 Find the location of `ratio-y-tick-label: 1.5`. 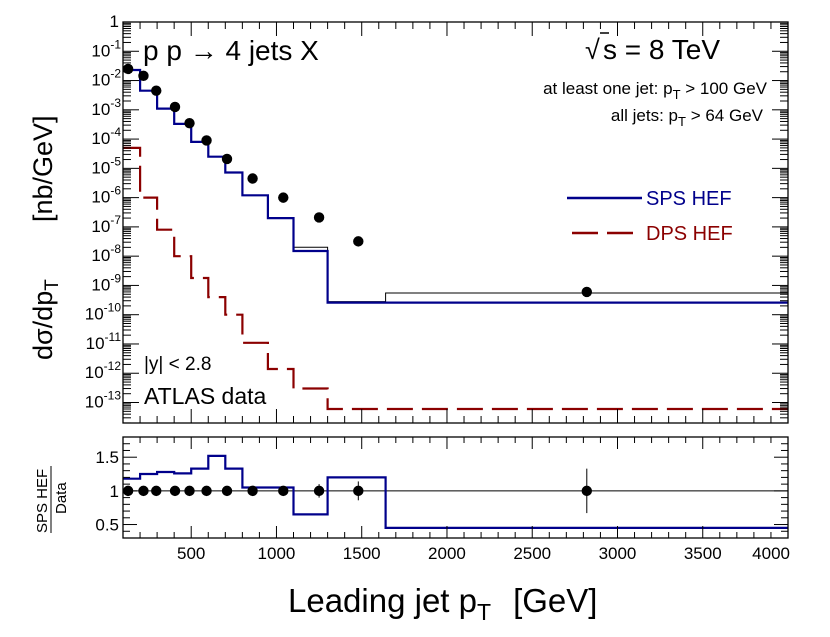

ratio-y-tick-label: 1.5 is located at coordinates (107, 457).